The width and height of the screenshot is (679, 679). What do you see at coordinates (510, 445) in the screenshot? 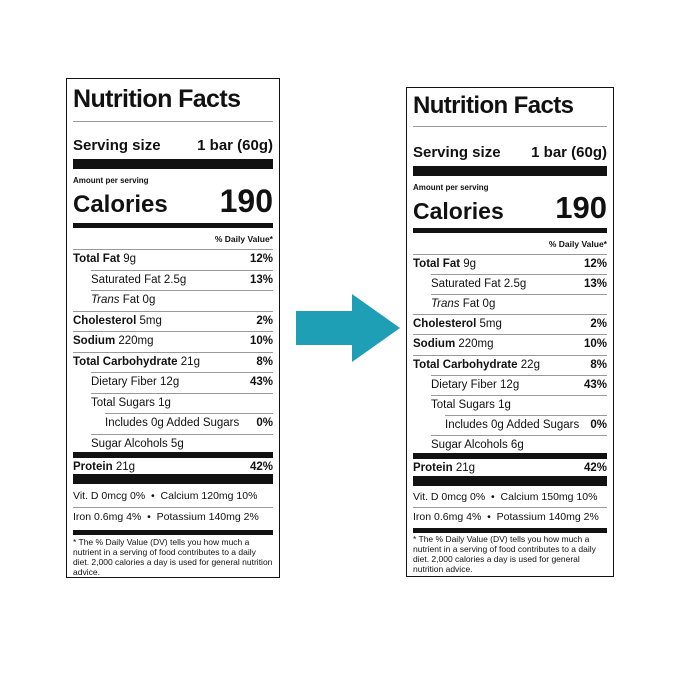
I see `nutrient-row: Sugar Alcohols 6g` at bounding box center [510, 445].